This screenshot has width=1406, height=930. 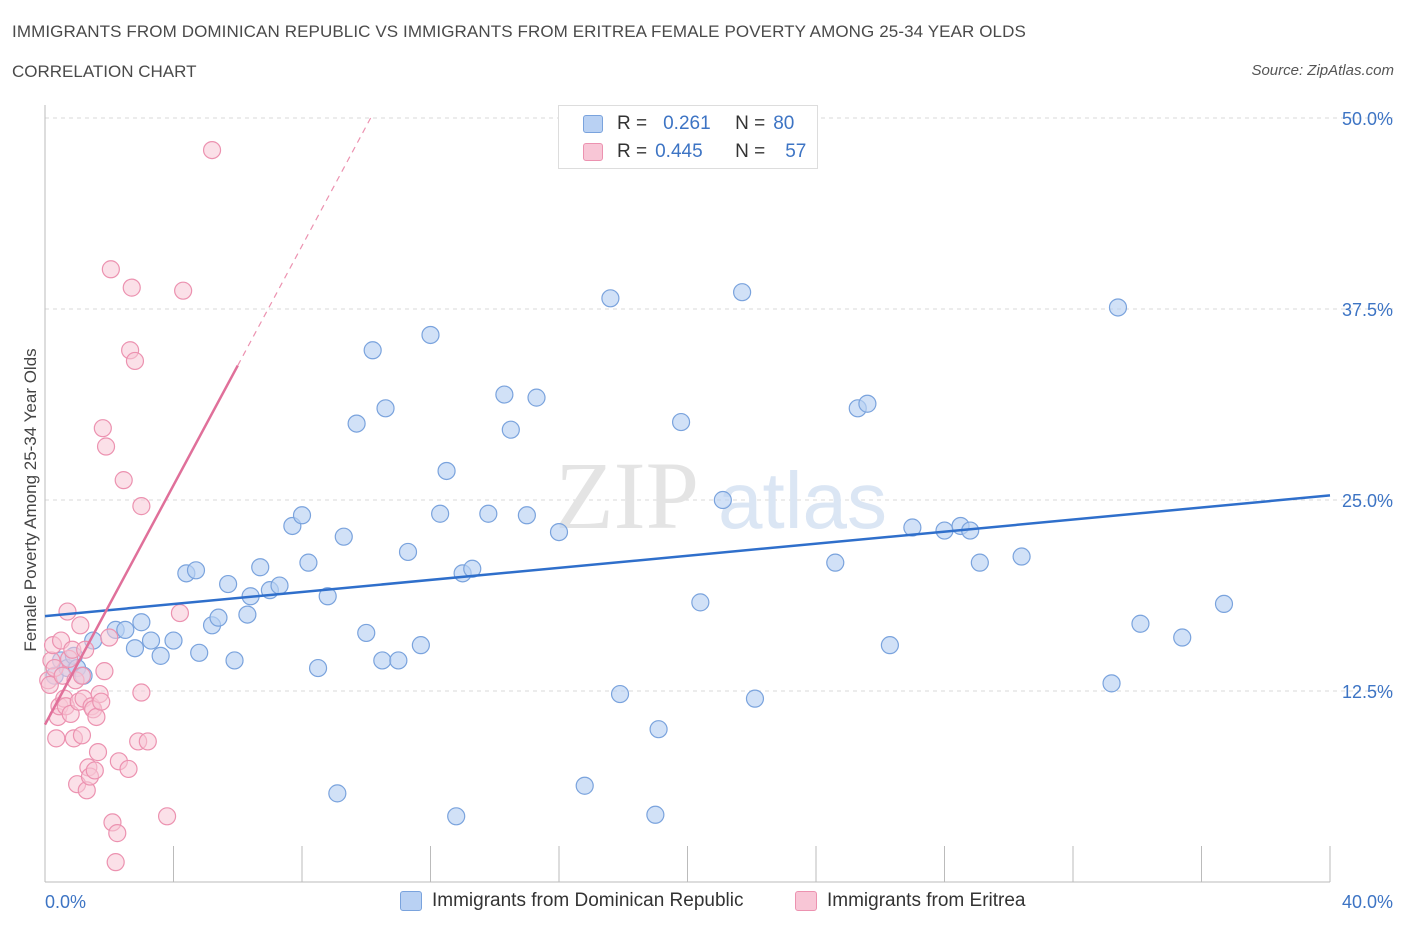 What do you see at coordinates (593, 124) in the screenshot?
I see `legend-swatch-blue` at bounding box center [593, 124].